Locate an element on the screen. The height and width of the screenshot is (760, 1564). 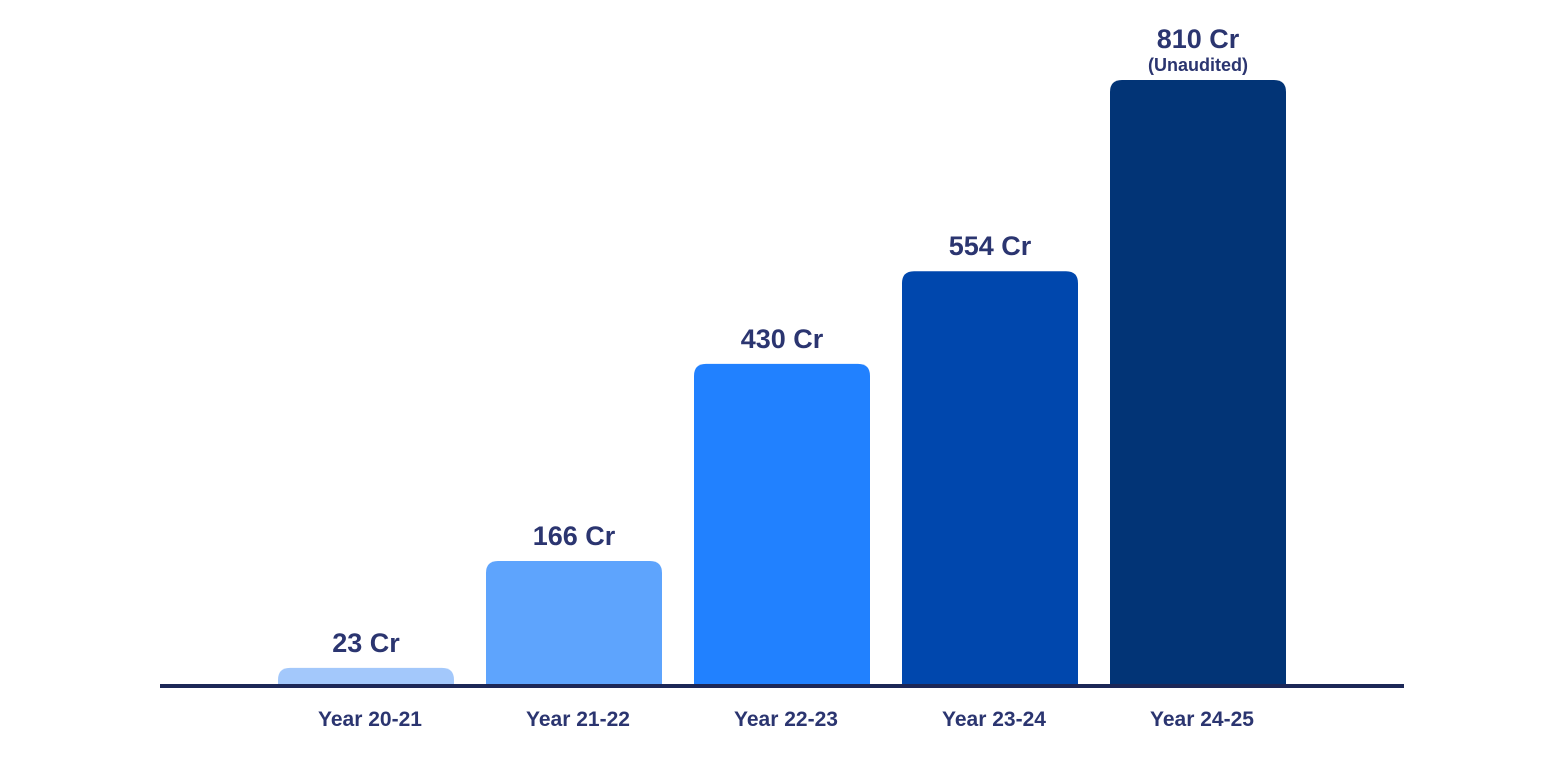
x-tick-label-5: Year 24-25 is located at coordinates (1202, 719).